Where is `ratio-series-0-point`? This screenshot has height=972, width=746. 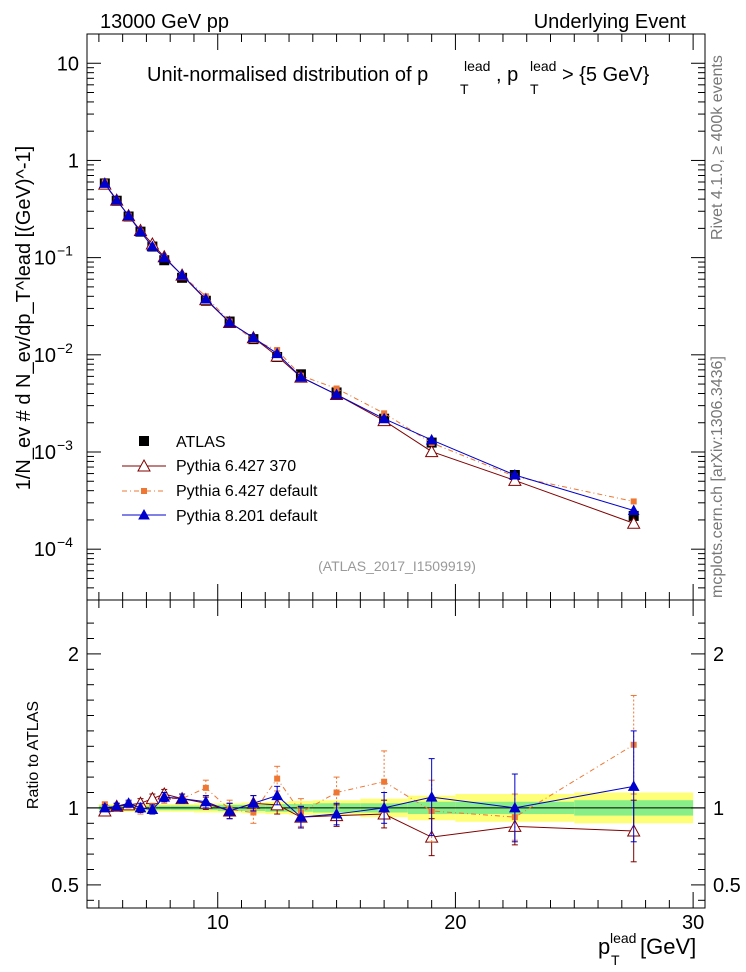 ratio-series-0-point is located at coordinates (152, 798).